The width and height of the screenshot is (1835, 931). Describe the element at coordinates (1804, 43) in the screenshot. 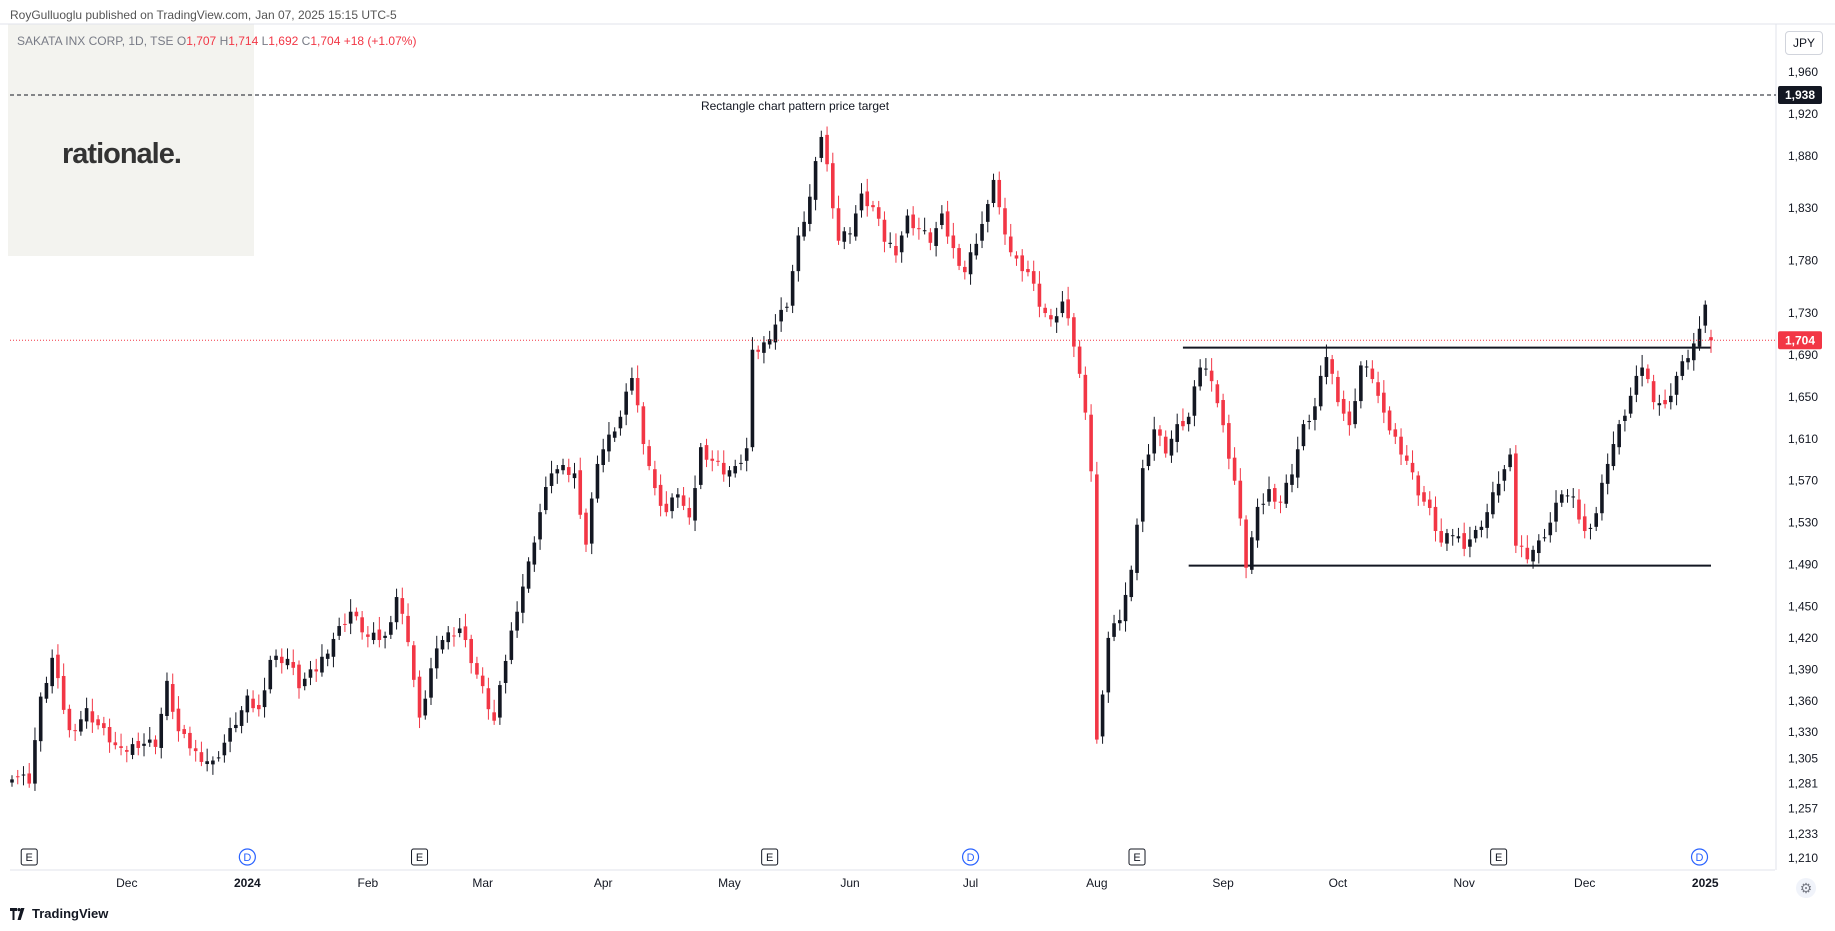

I see `currency-button: JPY` at that location.